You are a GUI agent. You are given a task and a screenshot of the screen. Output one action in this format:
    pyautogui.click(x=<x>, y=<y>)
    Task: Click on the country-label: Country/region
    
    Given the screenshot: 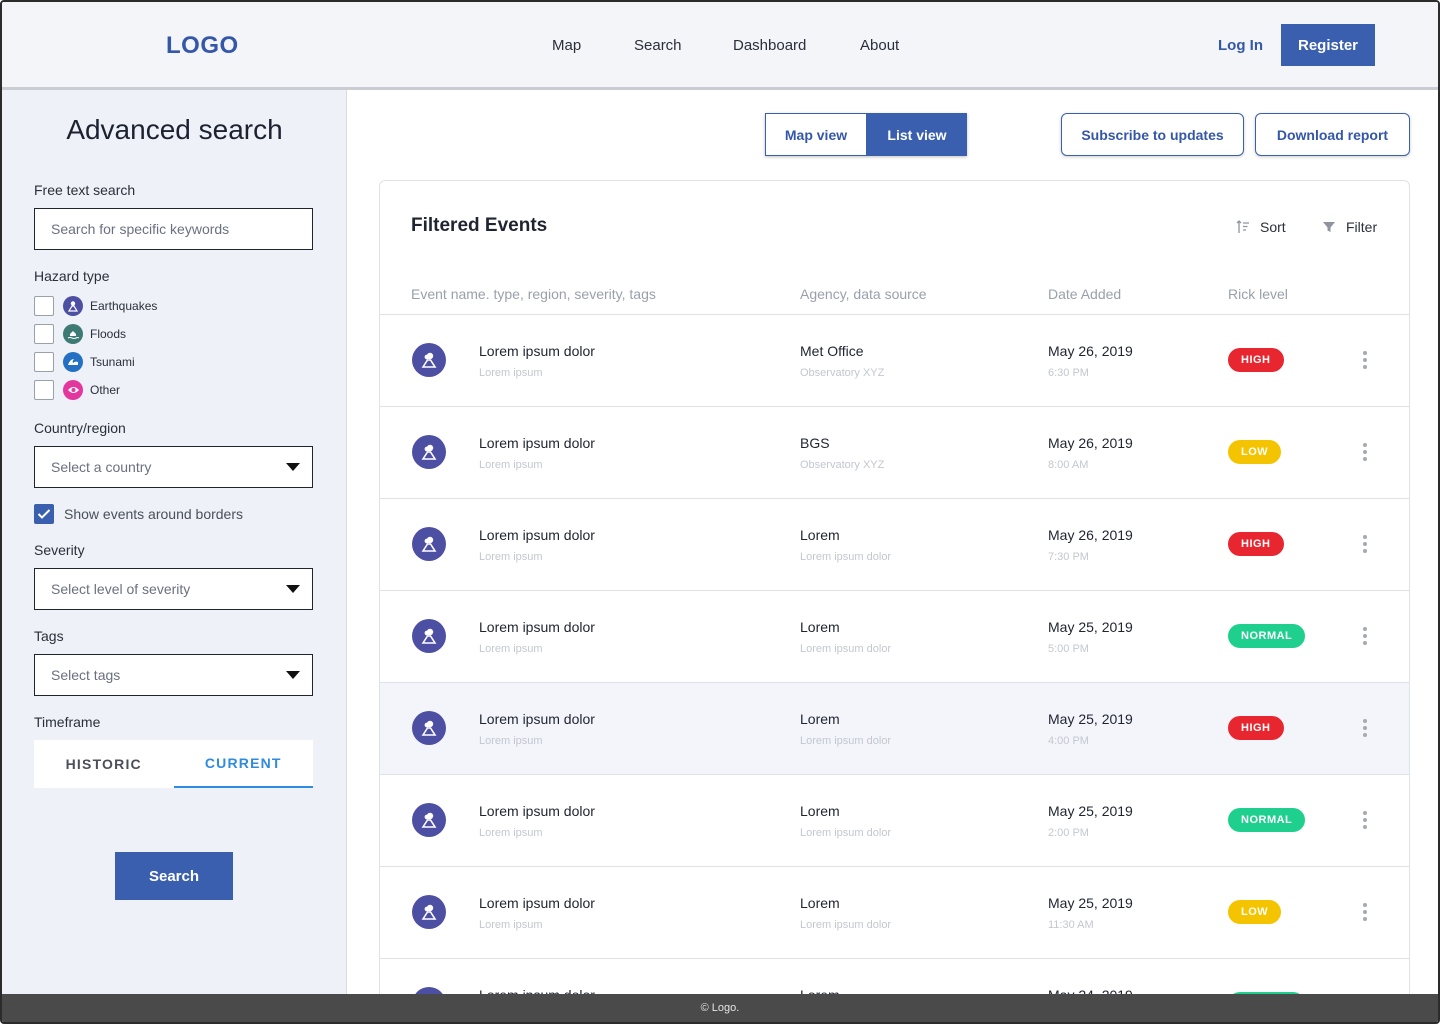 What is the action you would take?
    pyautogui.click(x=80, y=428)
    